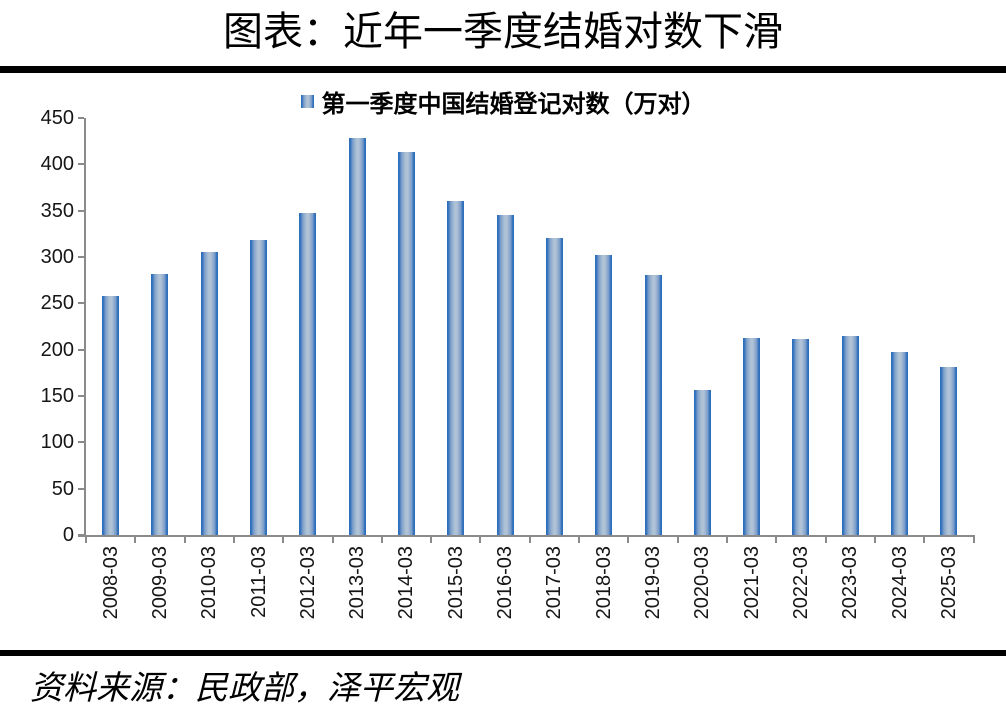  Describe the element at coordinates (702, 583) in the screenshot. I see `x-axis-label: 2020-03` at that location.